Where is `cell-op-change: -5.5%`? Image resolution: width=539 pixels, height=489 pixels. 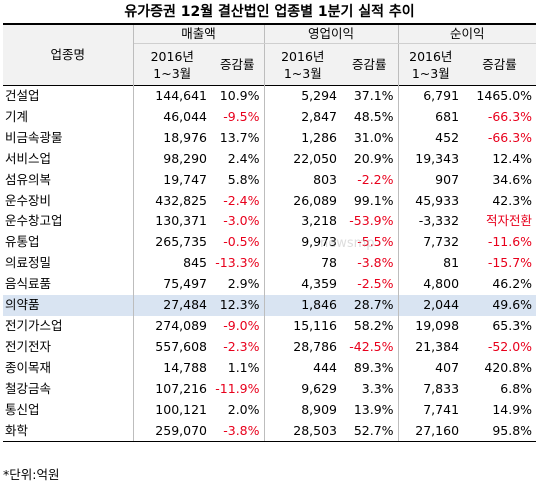 cell-op-change: -5.5% is located at coordinates (375, 242).